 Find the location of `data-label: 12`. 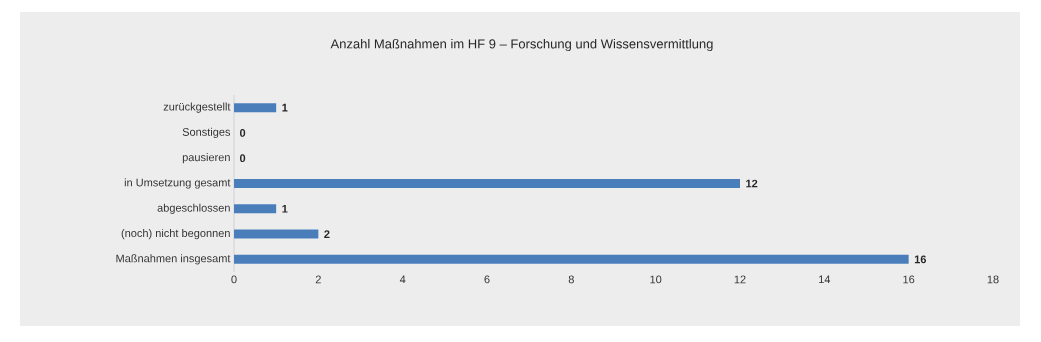

data-label: 12 is located at coordinates (752, 183).